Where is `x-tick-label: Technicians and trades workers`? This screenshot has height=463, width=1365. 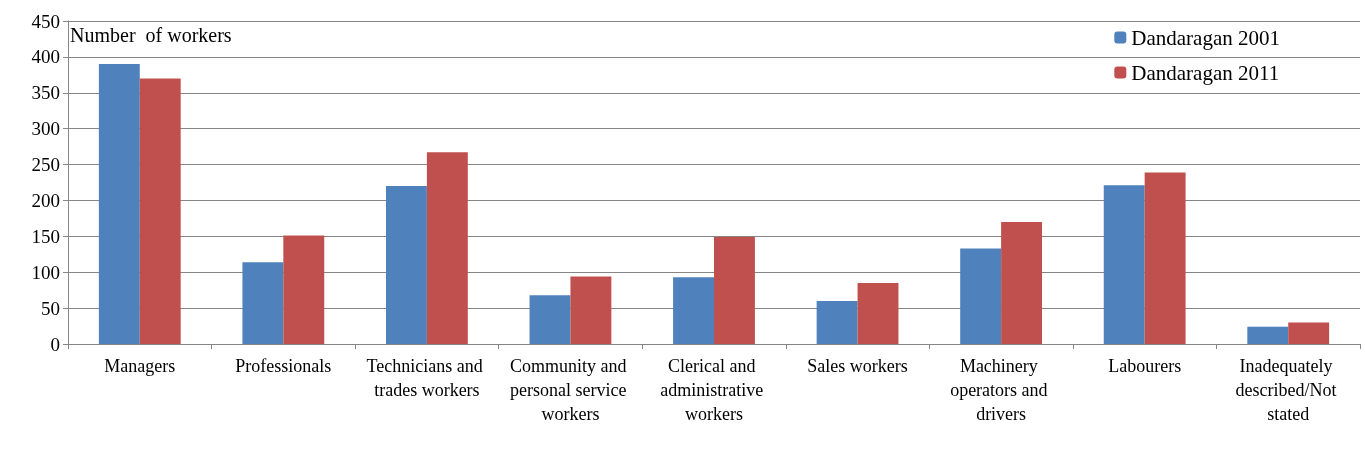
x-tick-label: Technicians and trades workers is located at coordinates (427, 378).